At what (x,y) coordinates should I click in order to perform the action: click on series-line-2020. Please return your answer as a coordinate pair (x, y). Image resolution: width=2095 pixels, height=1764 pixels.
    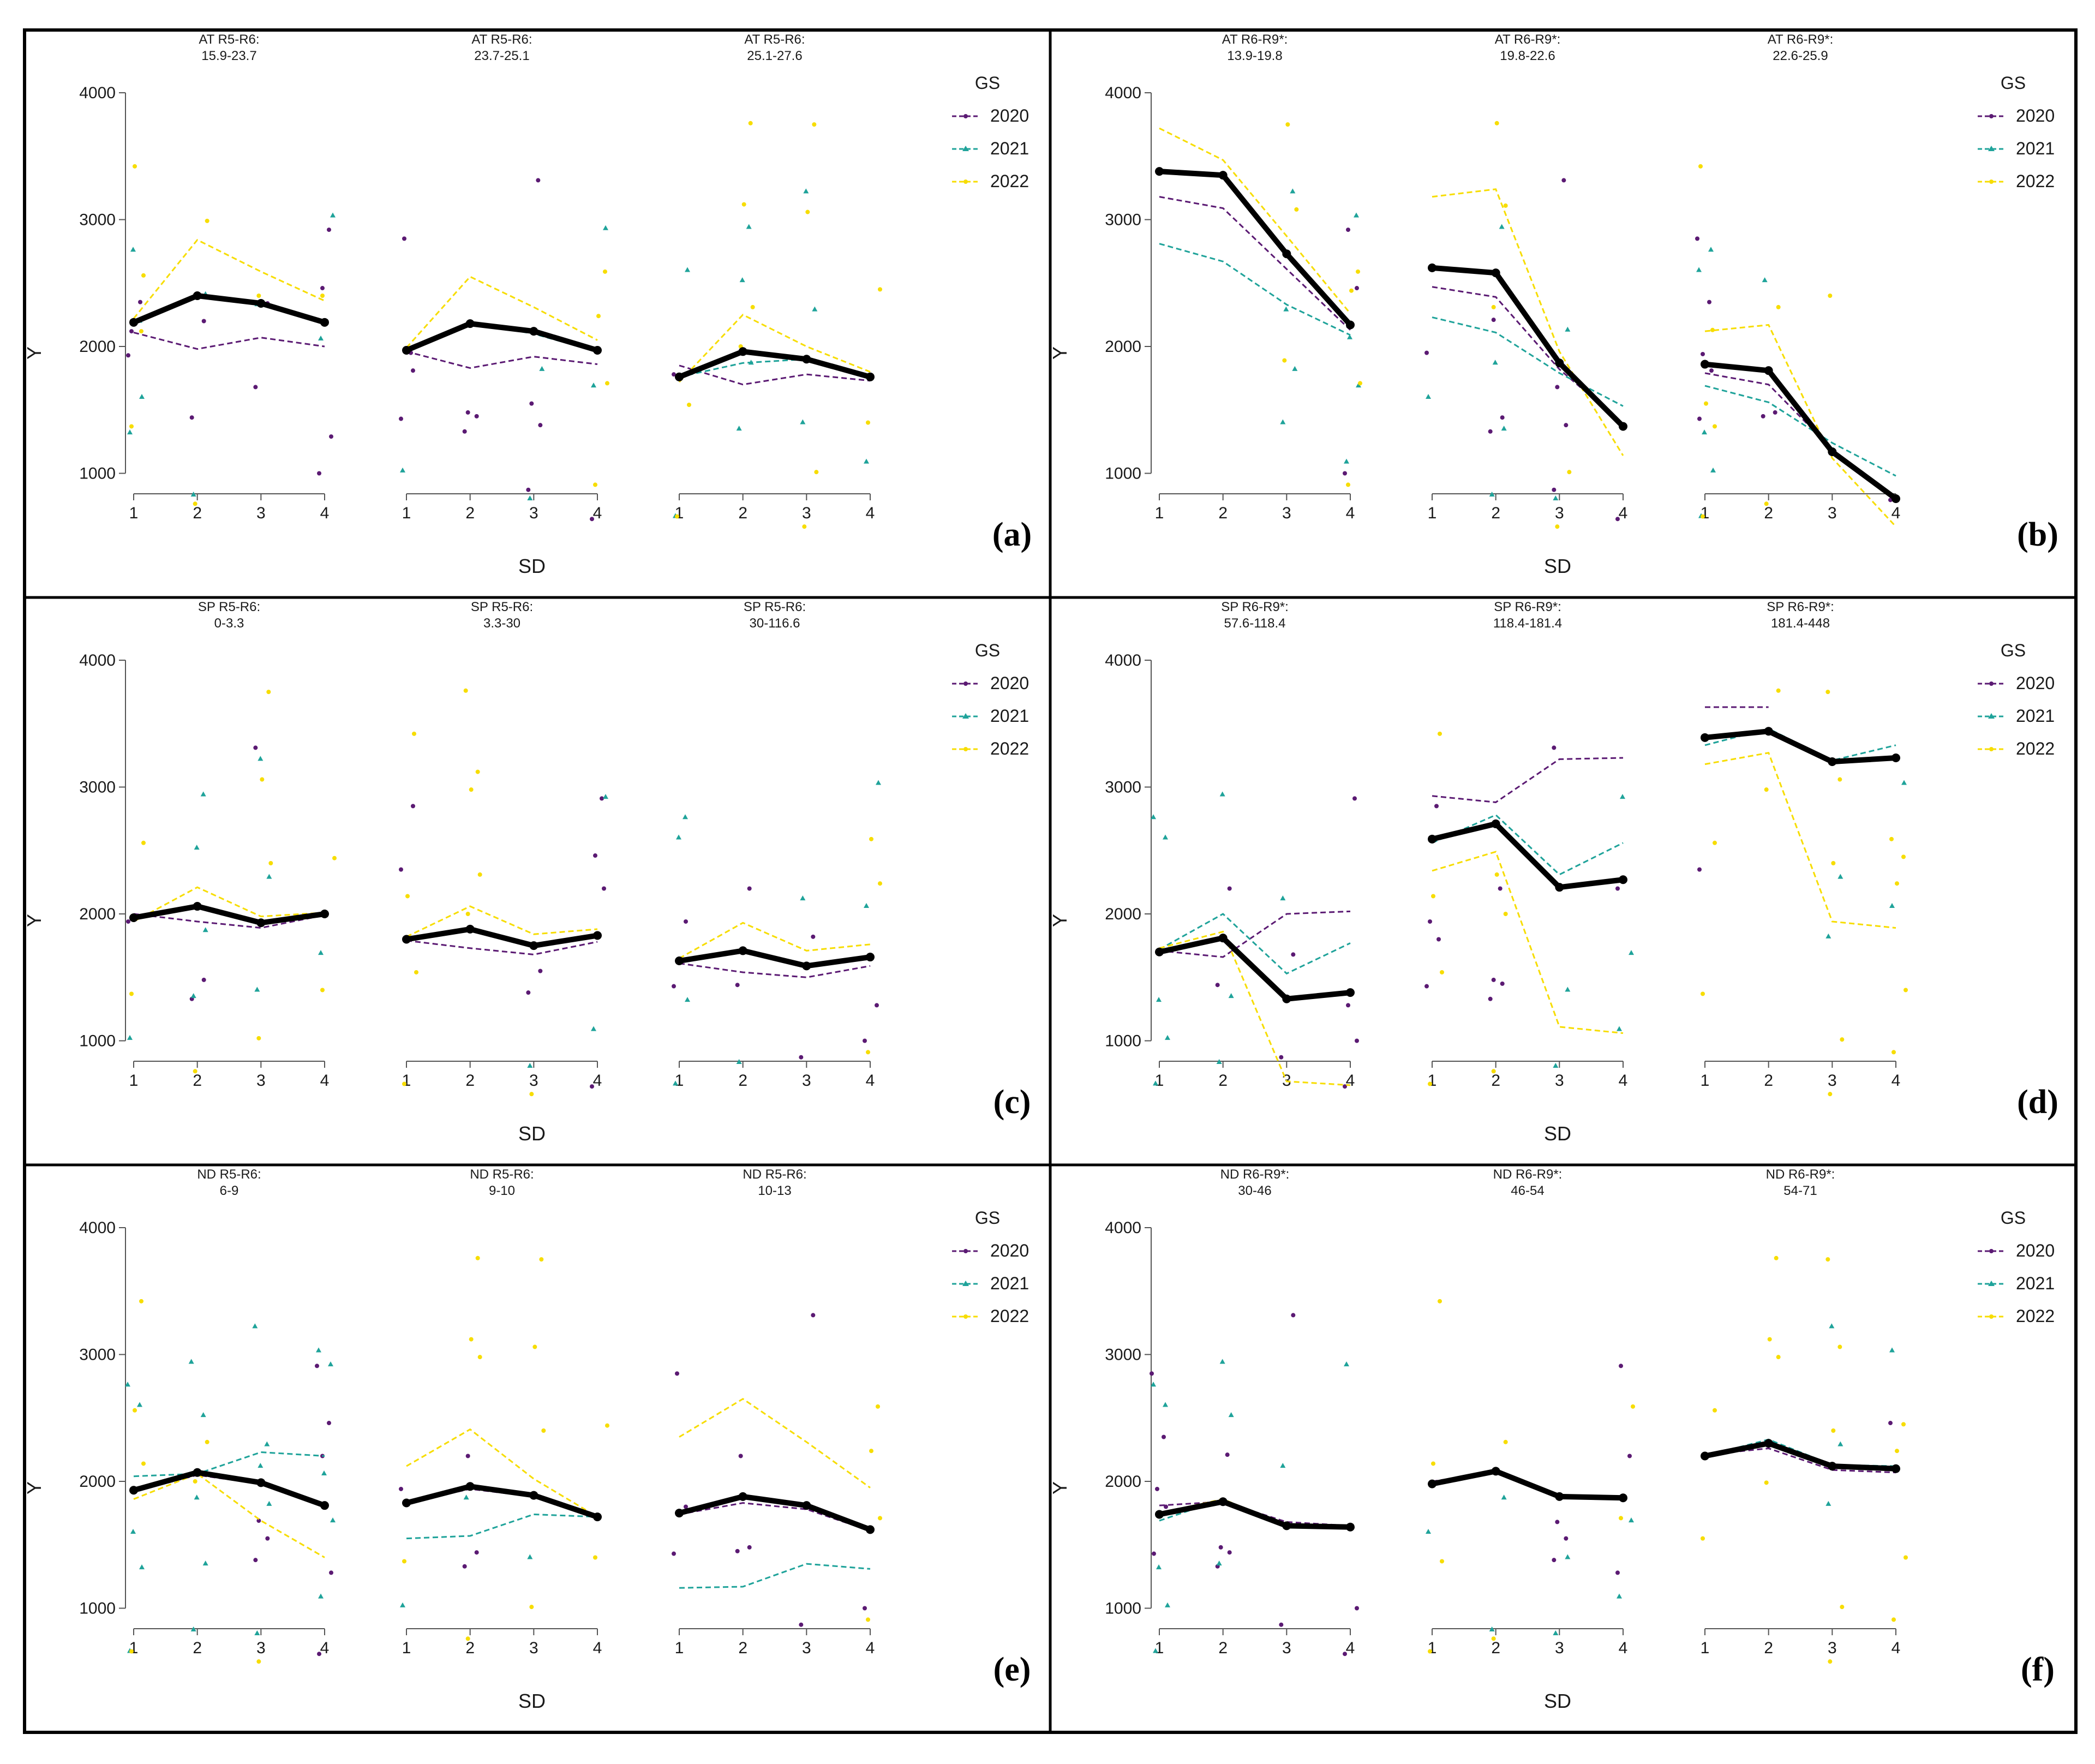
    Looking at the image, I should click on (502, 359).